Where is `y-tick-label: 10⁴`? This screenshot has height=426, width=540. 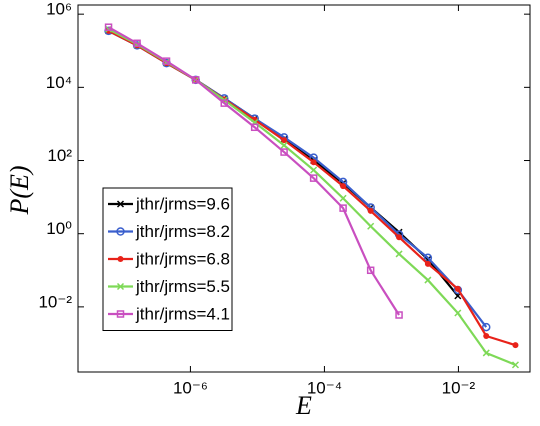 y-tick-label: 10⁴ is located at coordinates (59, 82).